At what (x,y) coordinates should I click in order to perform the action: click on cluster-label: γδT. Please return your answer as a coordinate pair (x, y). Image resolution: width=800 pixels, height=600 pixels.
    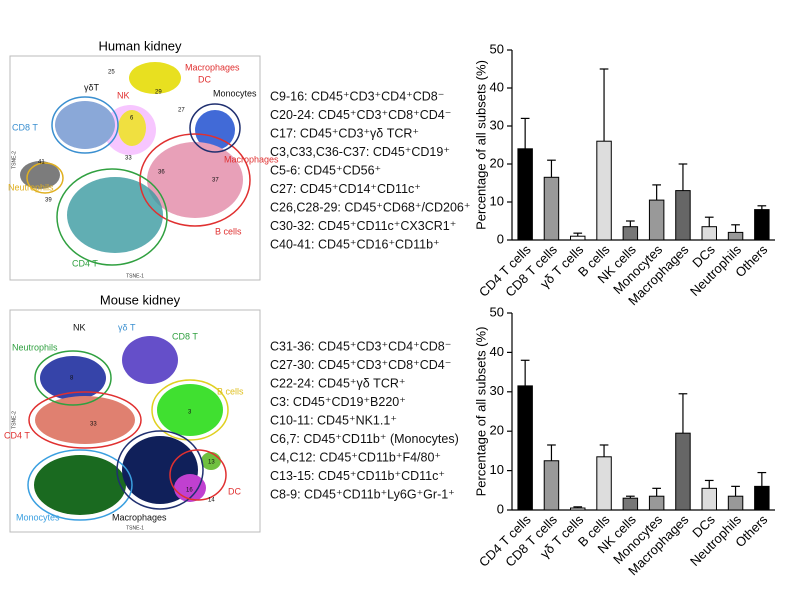
    Looking at the image, I should click on (92, 87).